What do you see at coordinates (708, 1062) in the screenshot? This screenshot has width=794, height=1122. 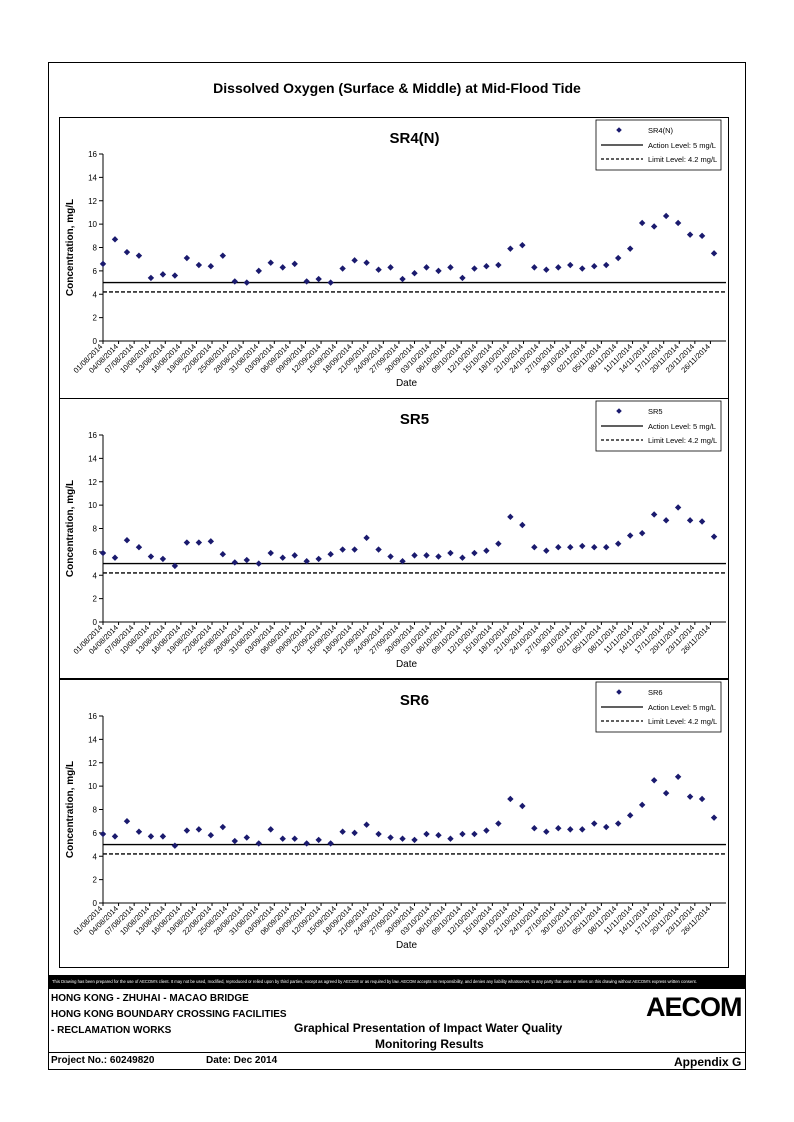 I see `appendix-label: Appendix G` at bounding box center [708, 1062].